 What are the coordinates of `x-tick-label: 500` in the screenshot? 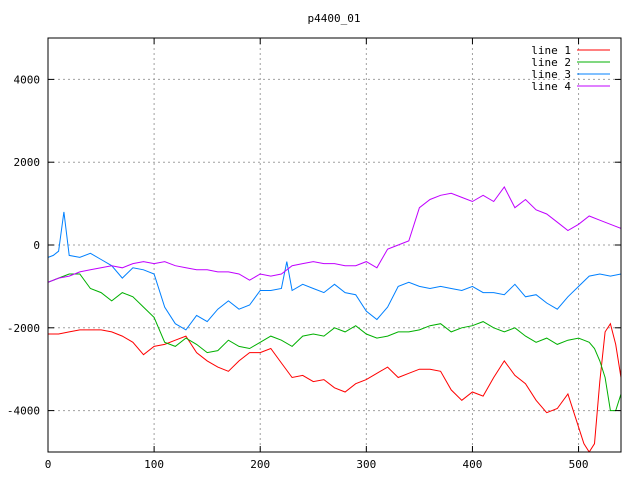 It's located at (579, 464).